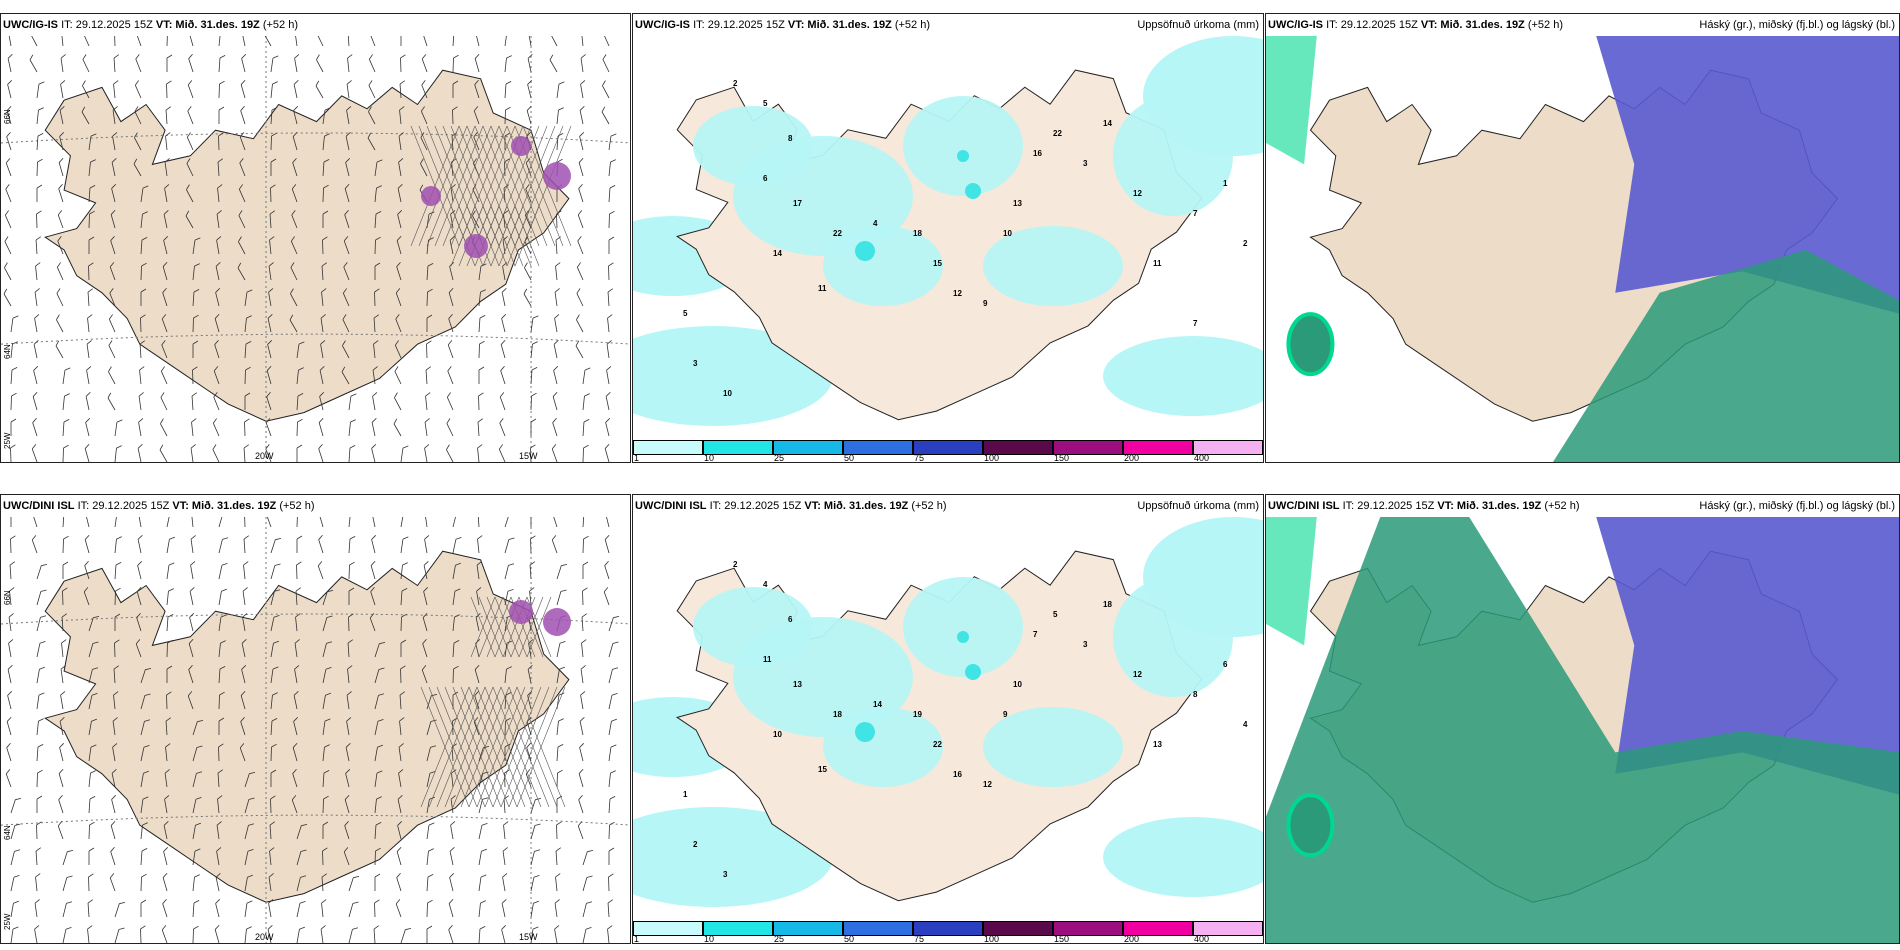  Describe the element at coordinates (264, 937) in the screenshot. I see `lon-label-20w: 20W` at that location.